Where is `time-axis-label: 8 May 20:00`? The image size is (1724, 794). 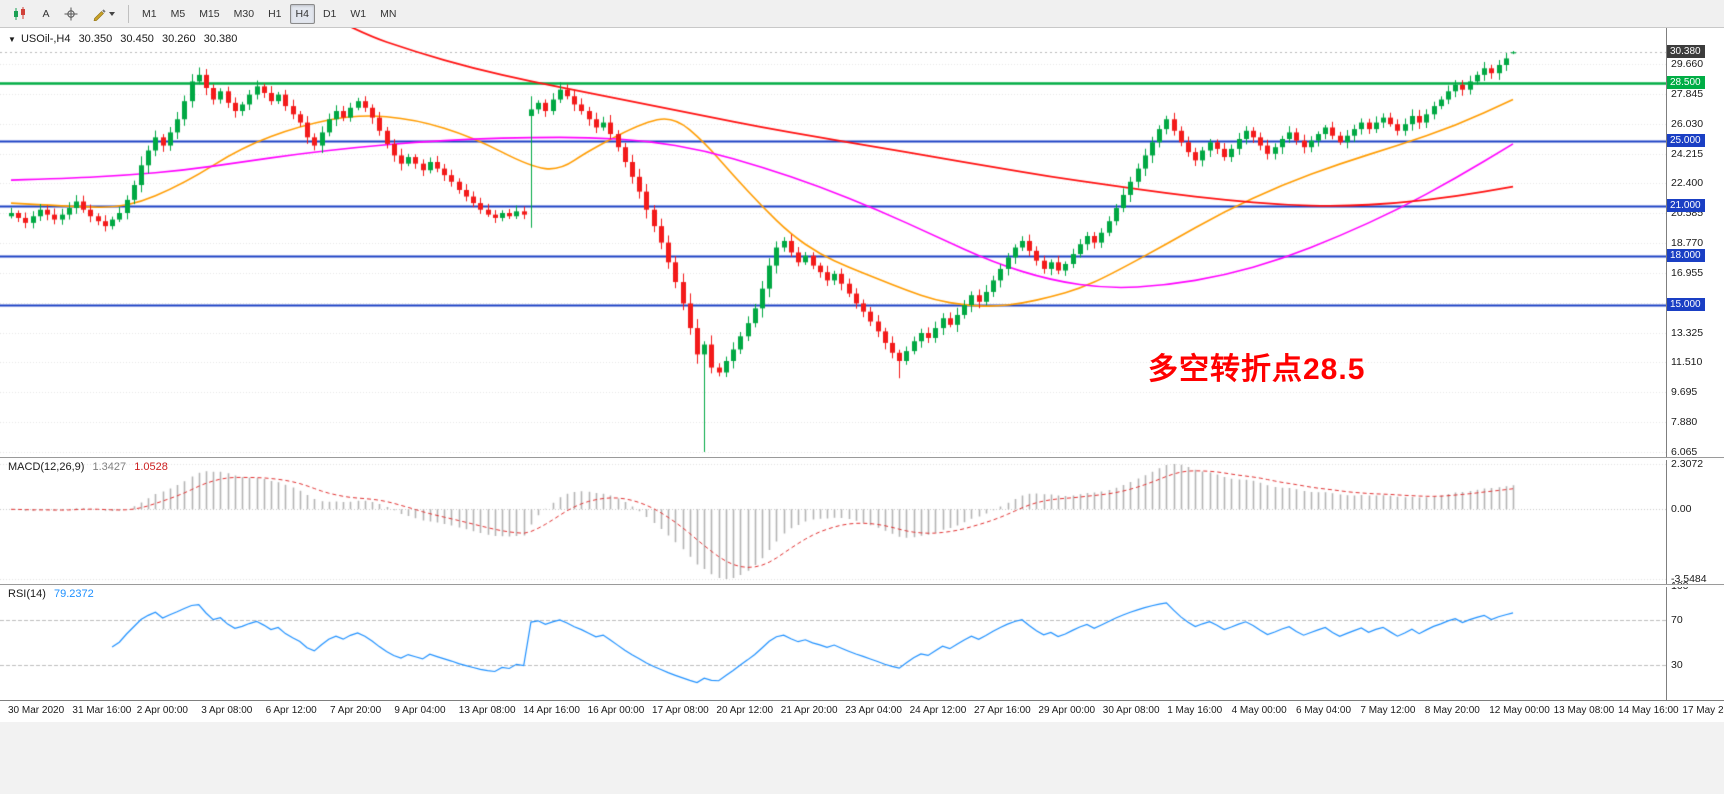
time-axis-label: 8 May 20:00 is located at coordinates (1452, 710).